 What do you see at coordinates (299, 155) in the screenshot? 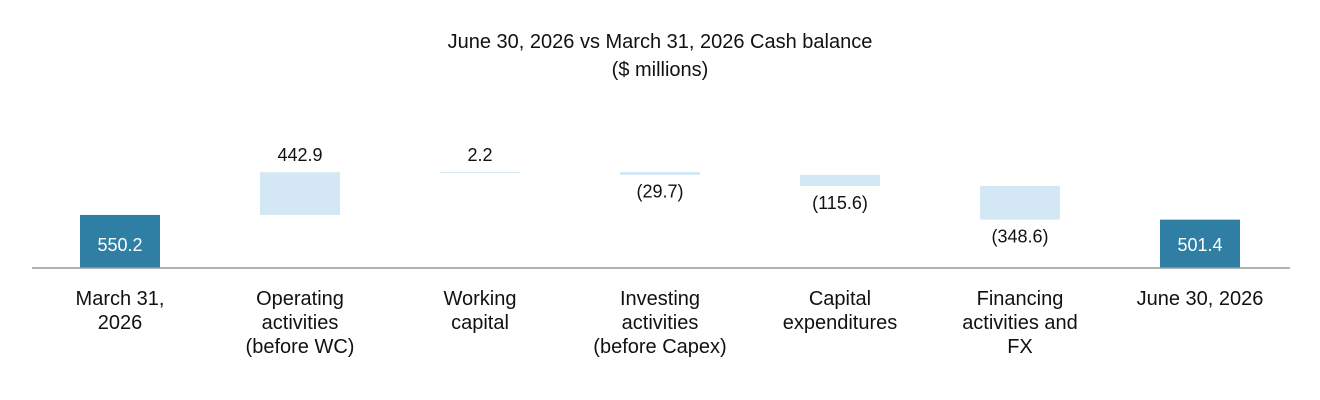
I see `value-label: 442.9` at bounding box center [299, 155].